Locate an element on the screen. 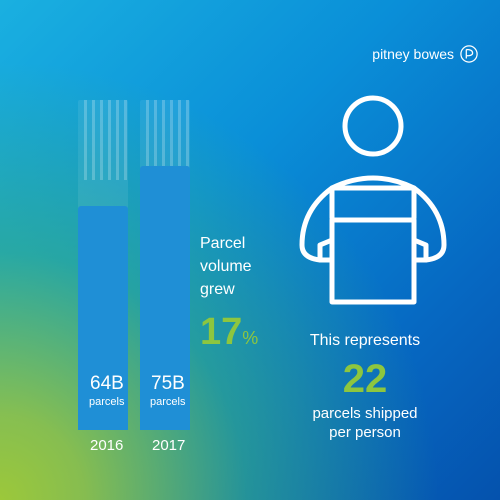 This screenshot has width=500, height=500. represents-label: This represents is located at coordinates (365, 340).